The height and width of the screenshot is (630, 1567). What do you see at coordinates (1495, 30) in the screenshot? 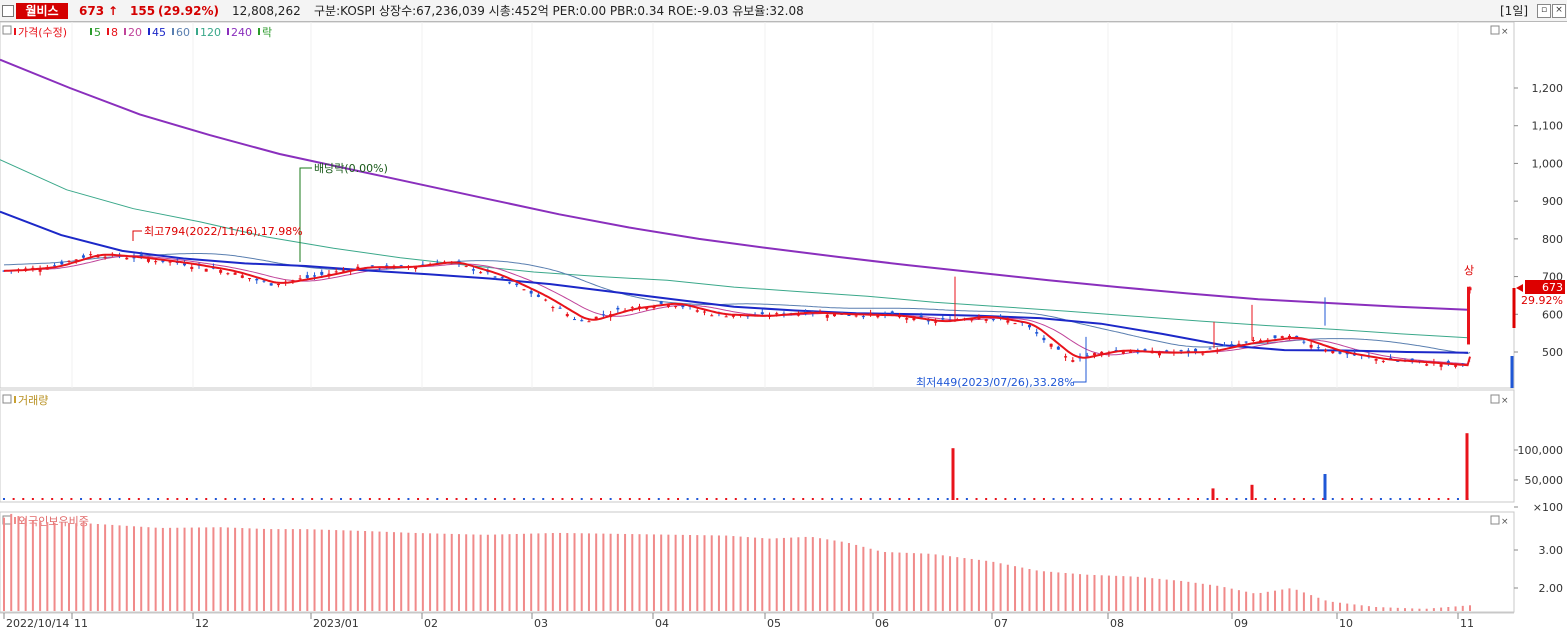
I see `maximize-icon` at bounding box center [1495, 30].